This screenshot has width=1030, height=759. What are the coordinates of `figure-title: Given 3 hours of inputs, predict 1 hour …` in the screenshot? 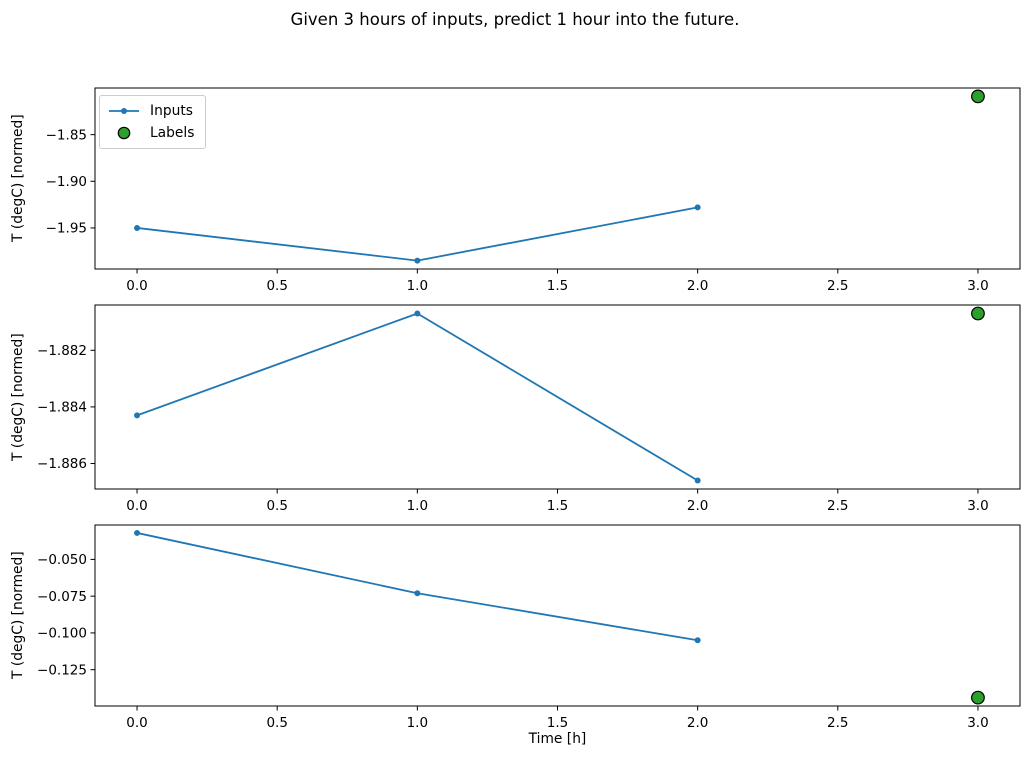 It's located at (515, 19).